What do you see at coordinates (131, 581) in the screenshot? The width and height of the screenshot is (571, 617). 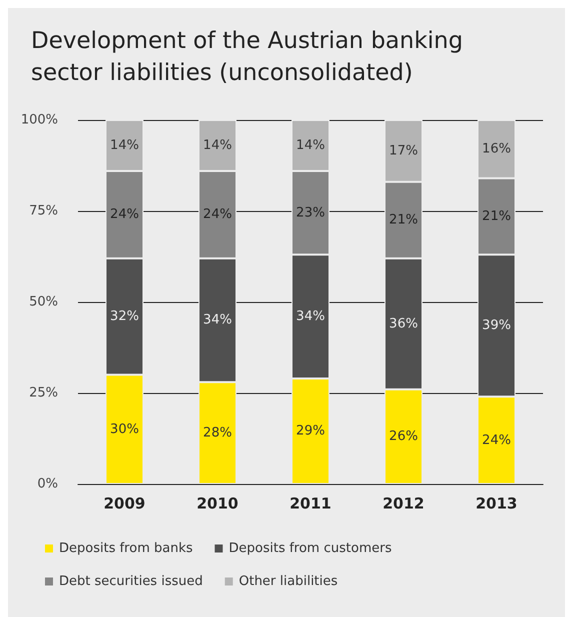 I see `legend-label: Debt securities issued` at bounding box center [131, 581].